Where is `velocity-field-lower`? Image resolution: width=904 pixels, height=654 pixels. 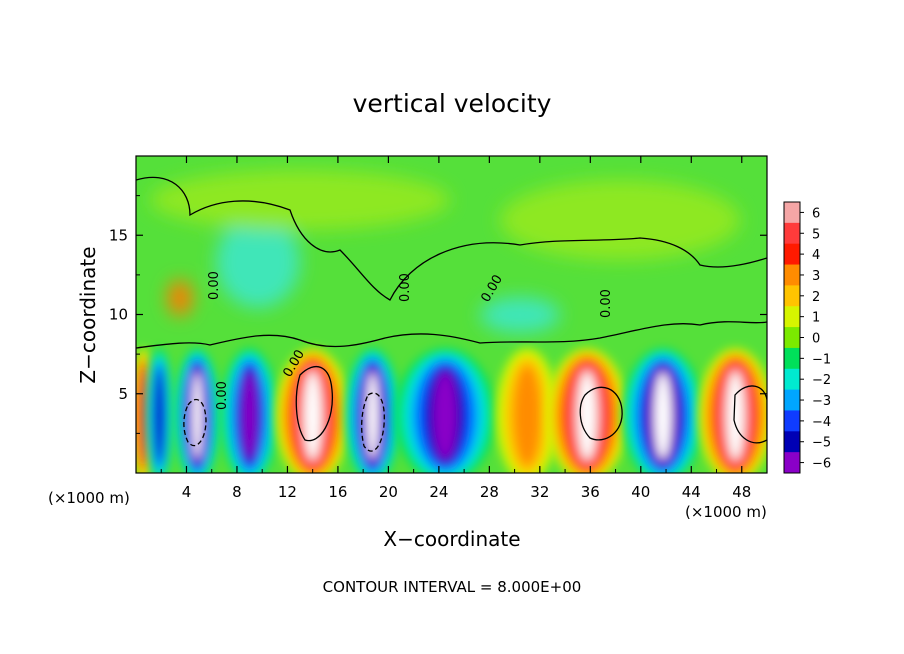 velocity-field-lower is located at coordinates (451, 410).